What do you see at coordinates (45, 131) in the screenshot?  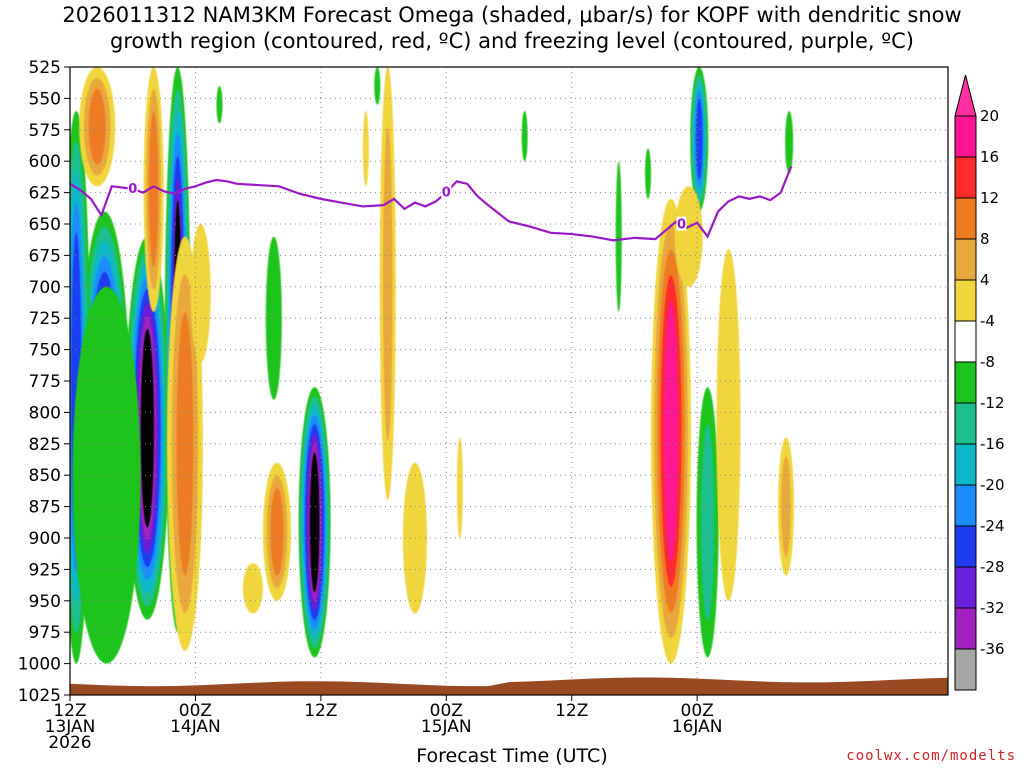 I see `y-tick-label: 575` at bounding box center [45, 131].